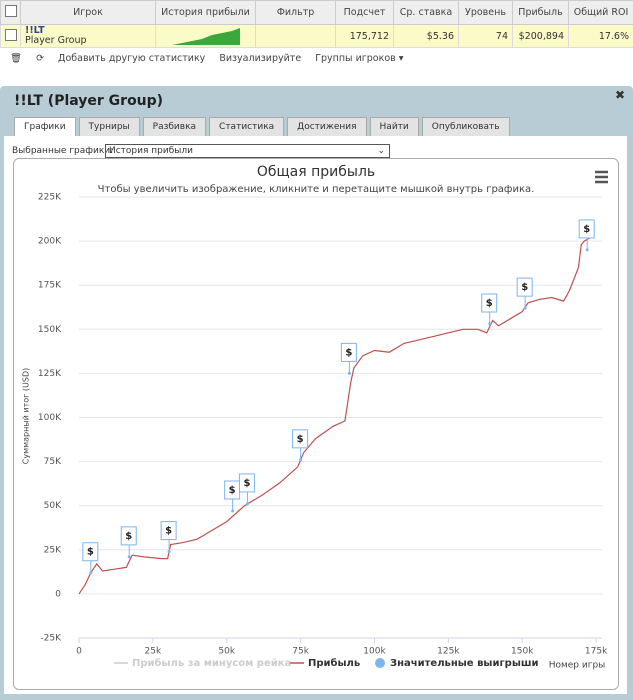 This screenshot has height=700, width=633. Describe the element at coordinates (327, 126) in the screenshot. I see `tab: Достижения` at that location.